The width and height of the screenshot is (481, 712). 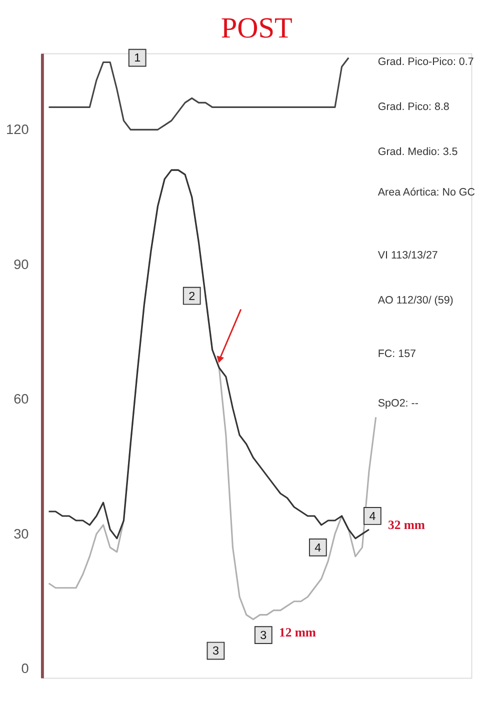 I want to click on annotation: 32 mm, so click(x=407, y=525).